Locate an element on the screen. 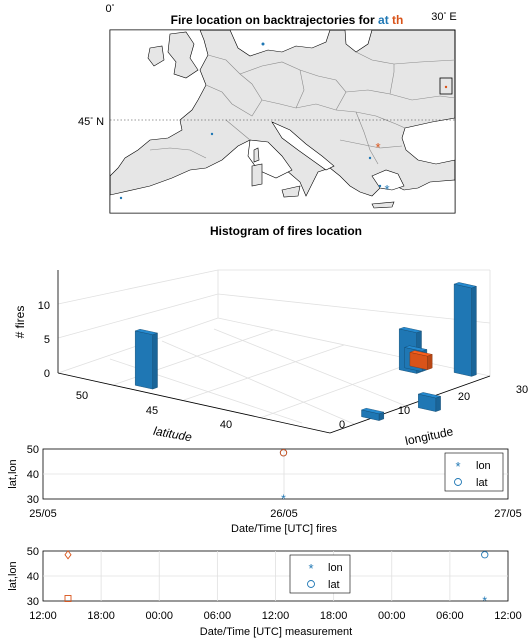 The image size is (532, 639). island-sardinia is located at coordinates (257, 175).